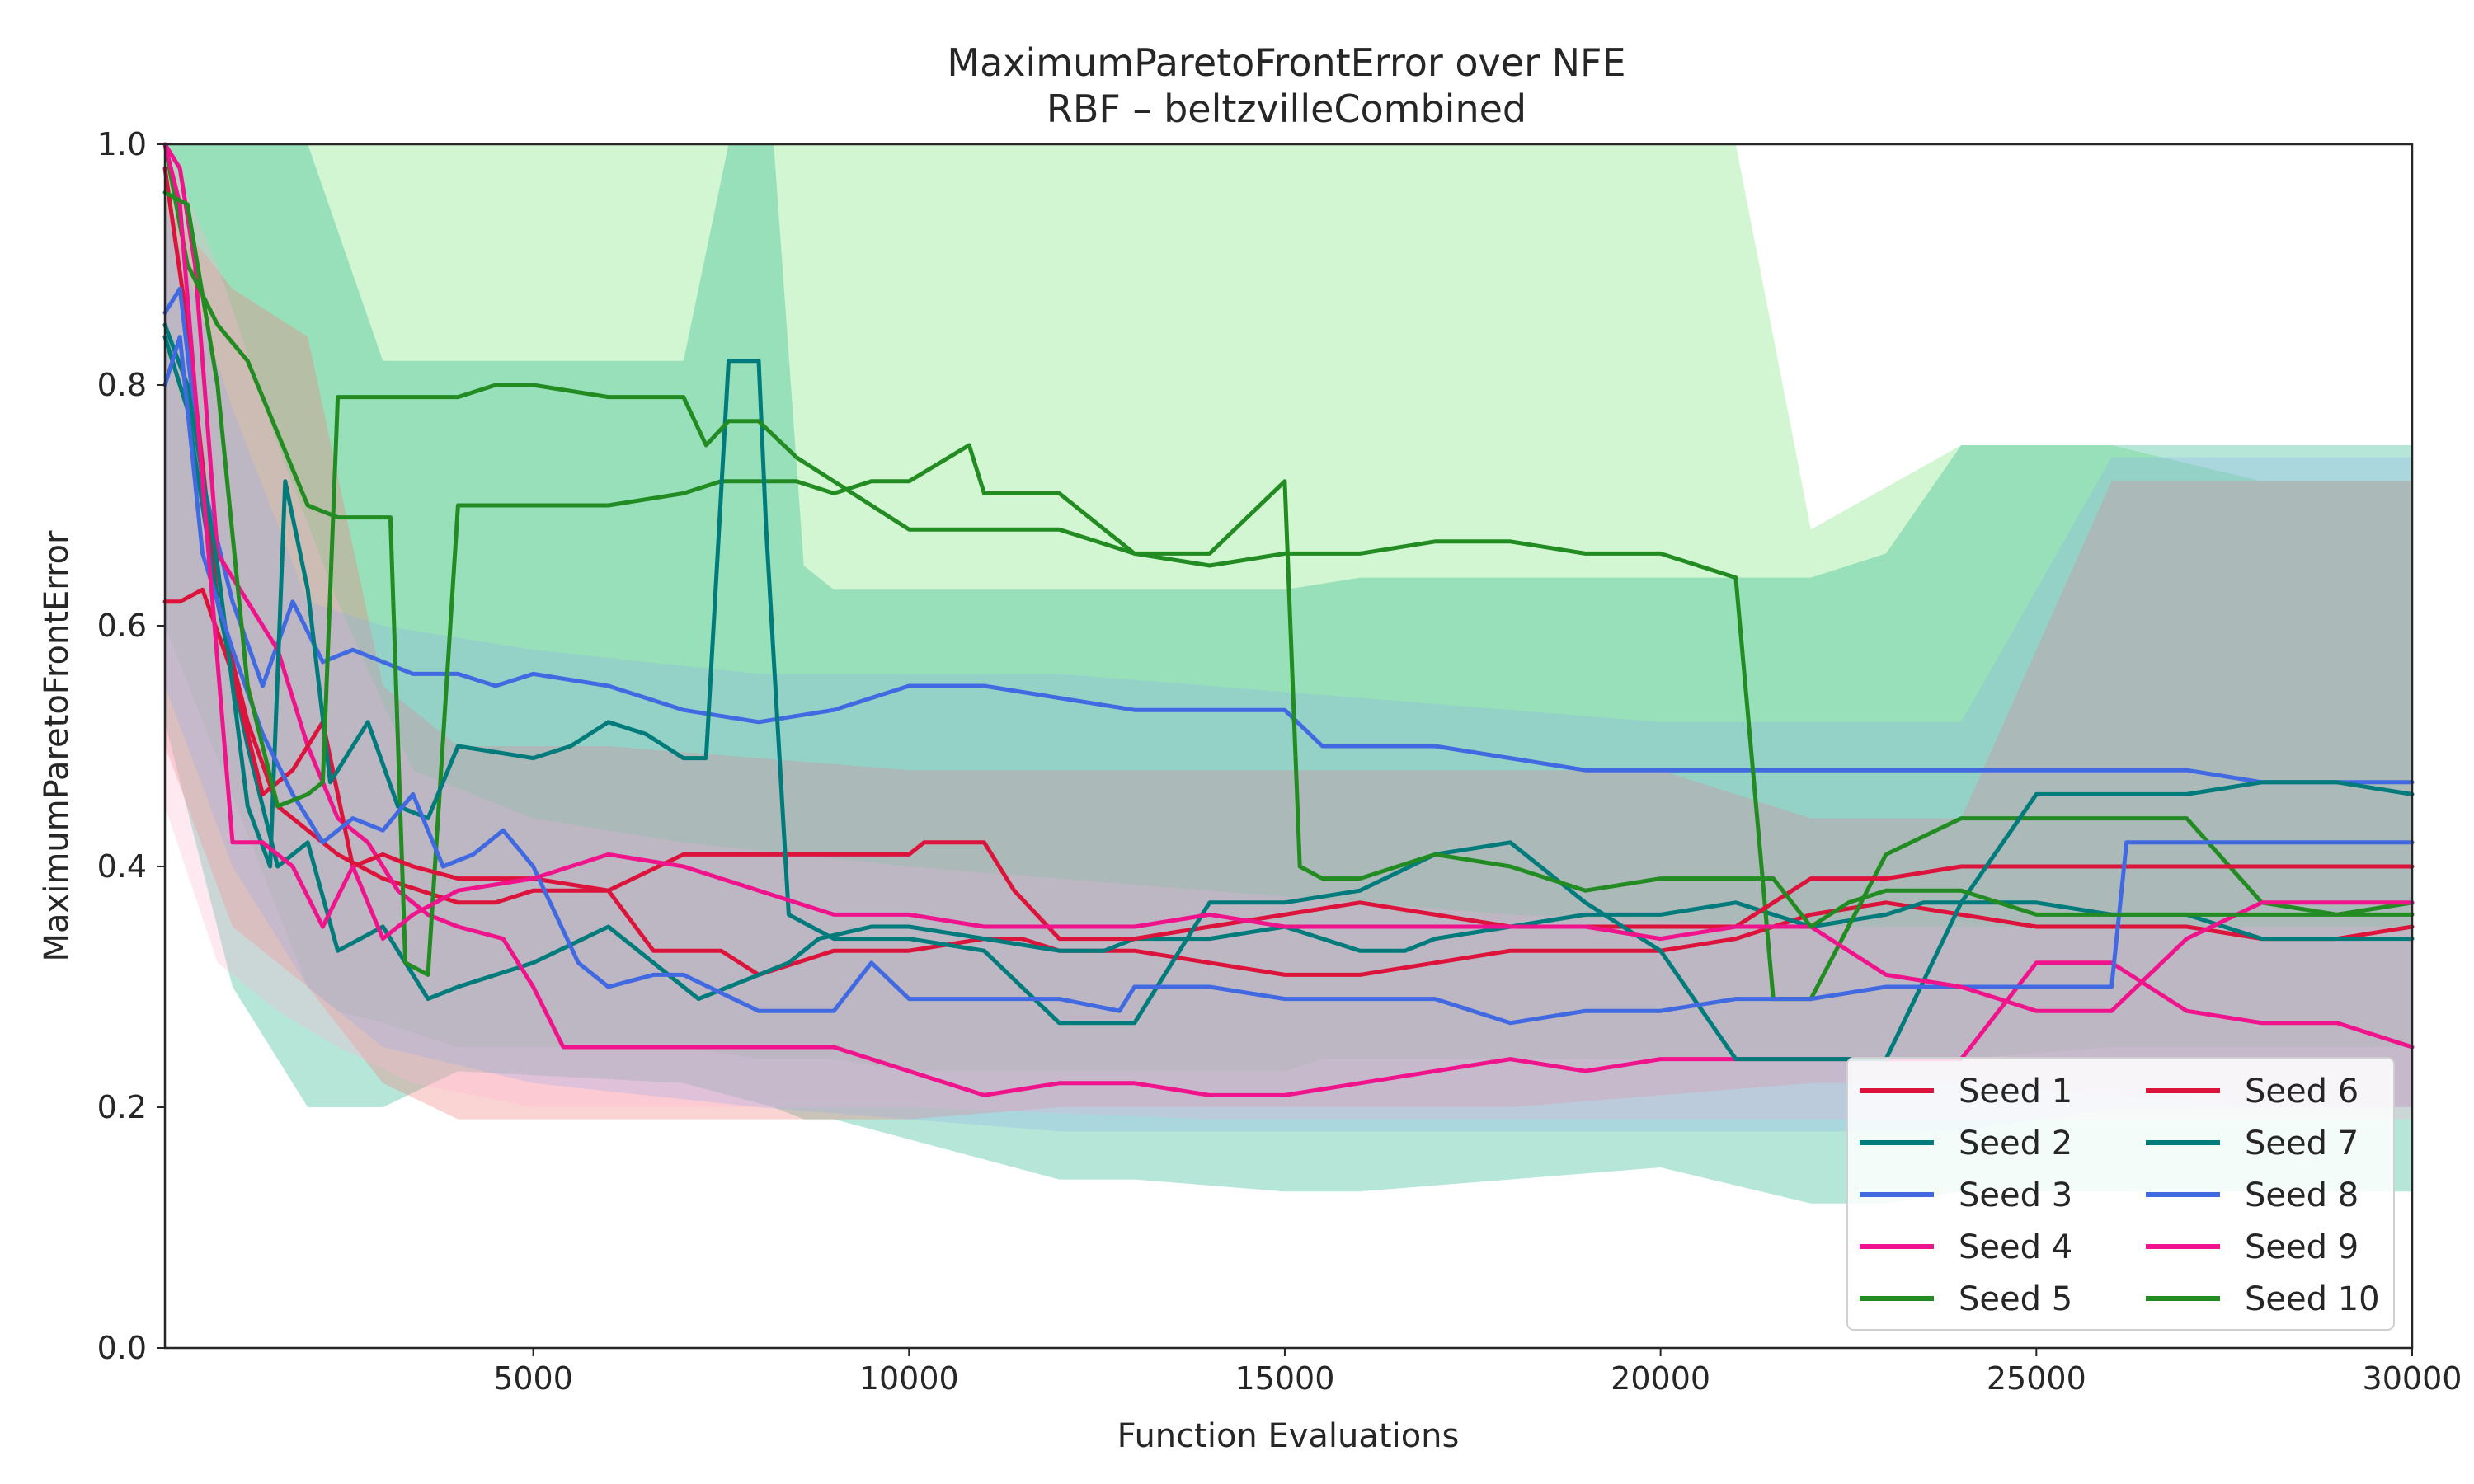 The image size is (2474, 1484). Describe the element at coordinates (909, 1378) in the screenshot. I see `x-tick-label: 10000` at that location.